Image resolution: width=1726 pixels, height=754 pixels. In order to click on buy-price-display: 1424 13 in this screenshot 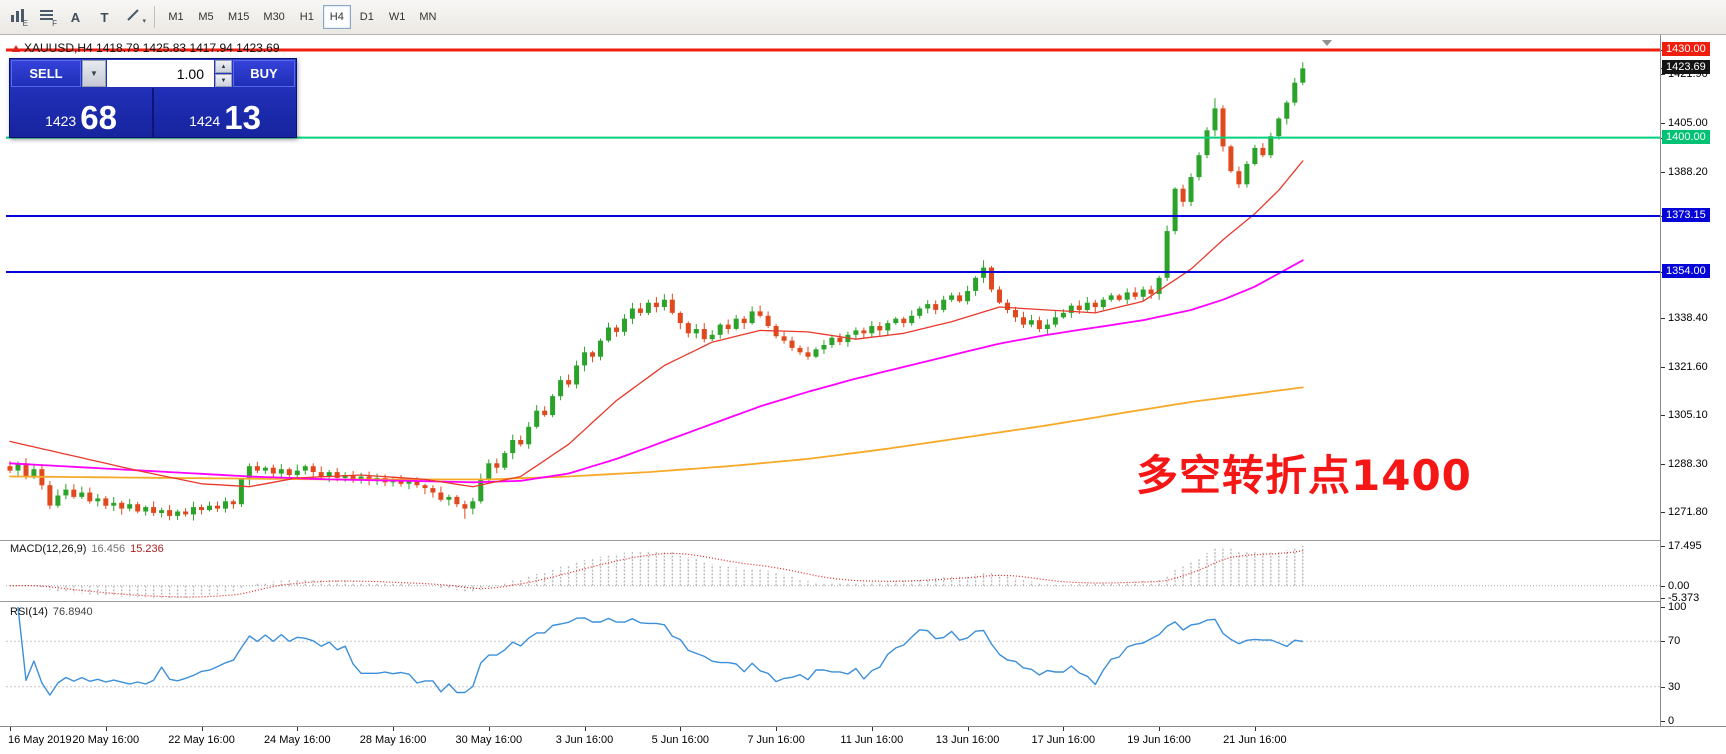, I will do `click(225, 112)`.